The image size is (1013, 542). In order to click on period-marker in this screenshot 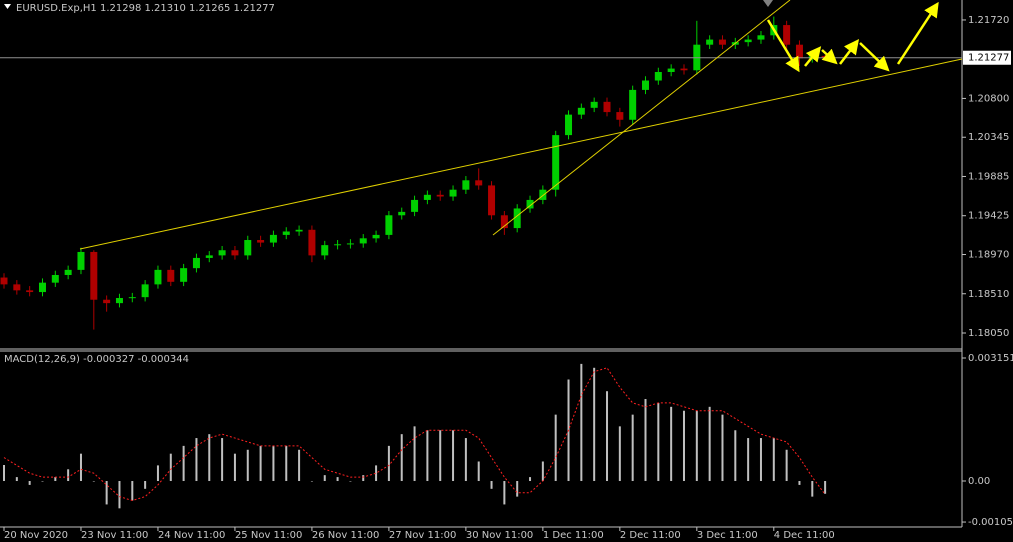, I will do `click(768, 3)`.